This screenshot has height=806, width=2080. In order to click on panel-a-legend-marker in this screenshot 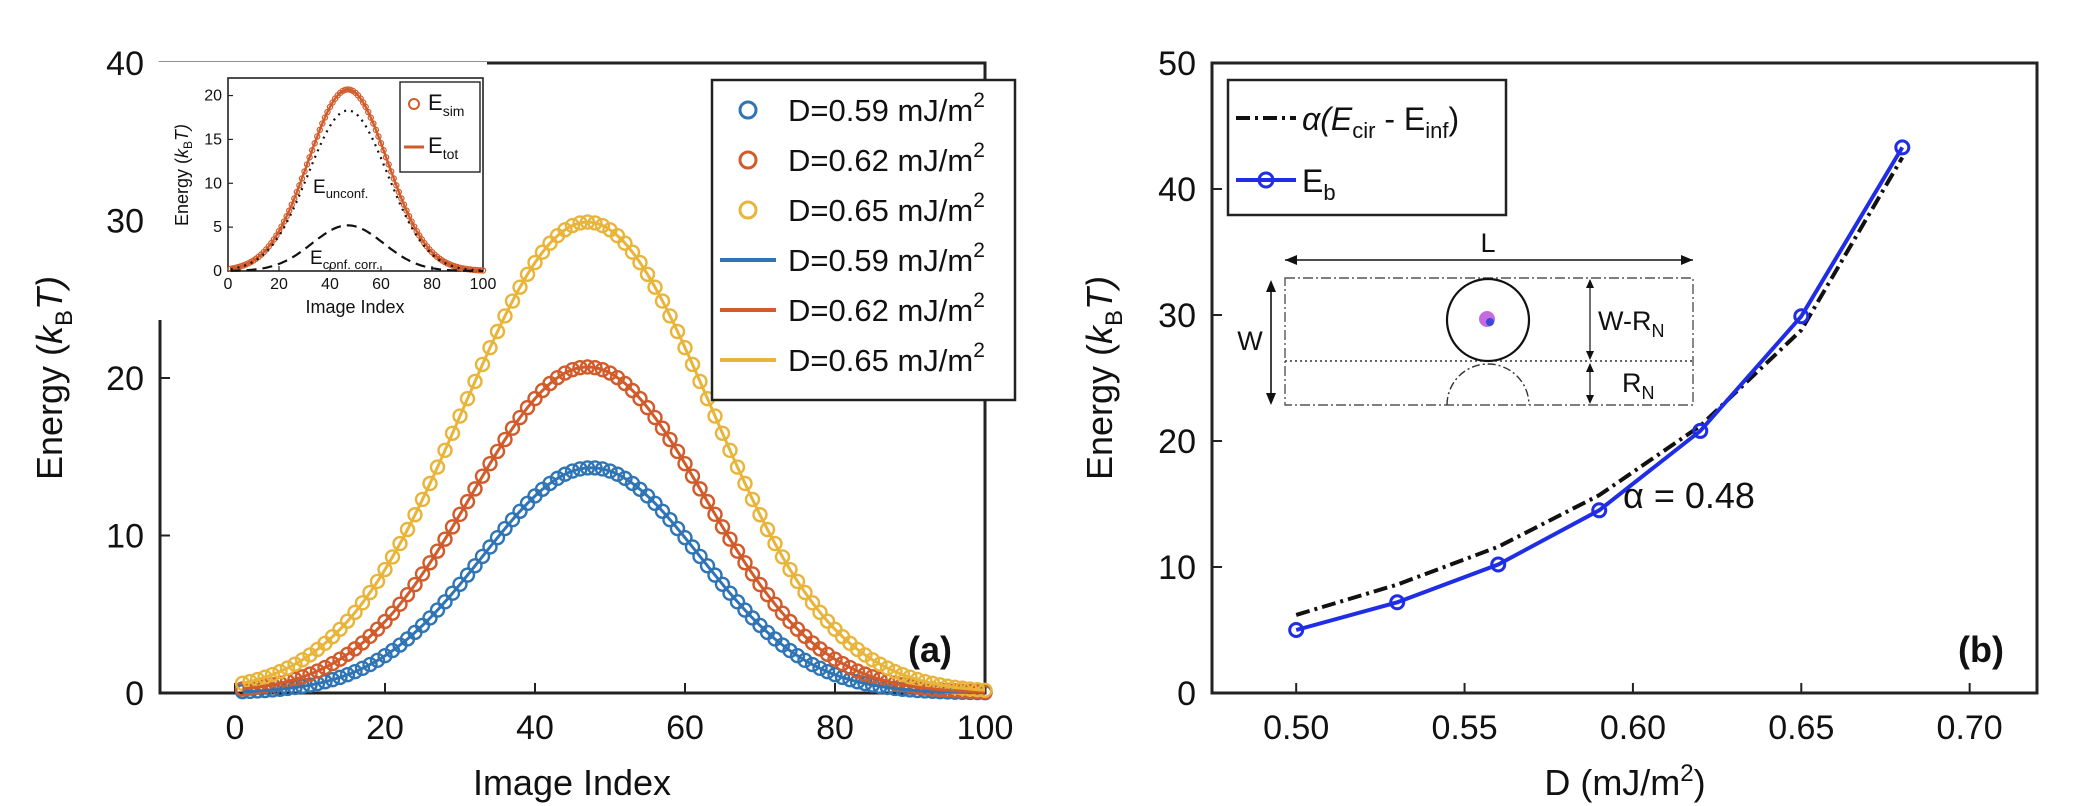, I will do `click(748, 110)`.